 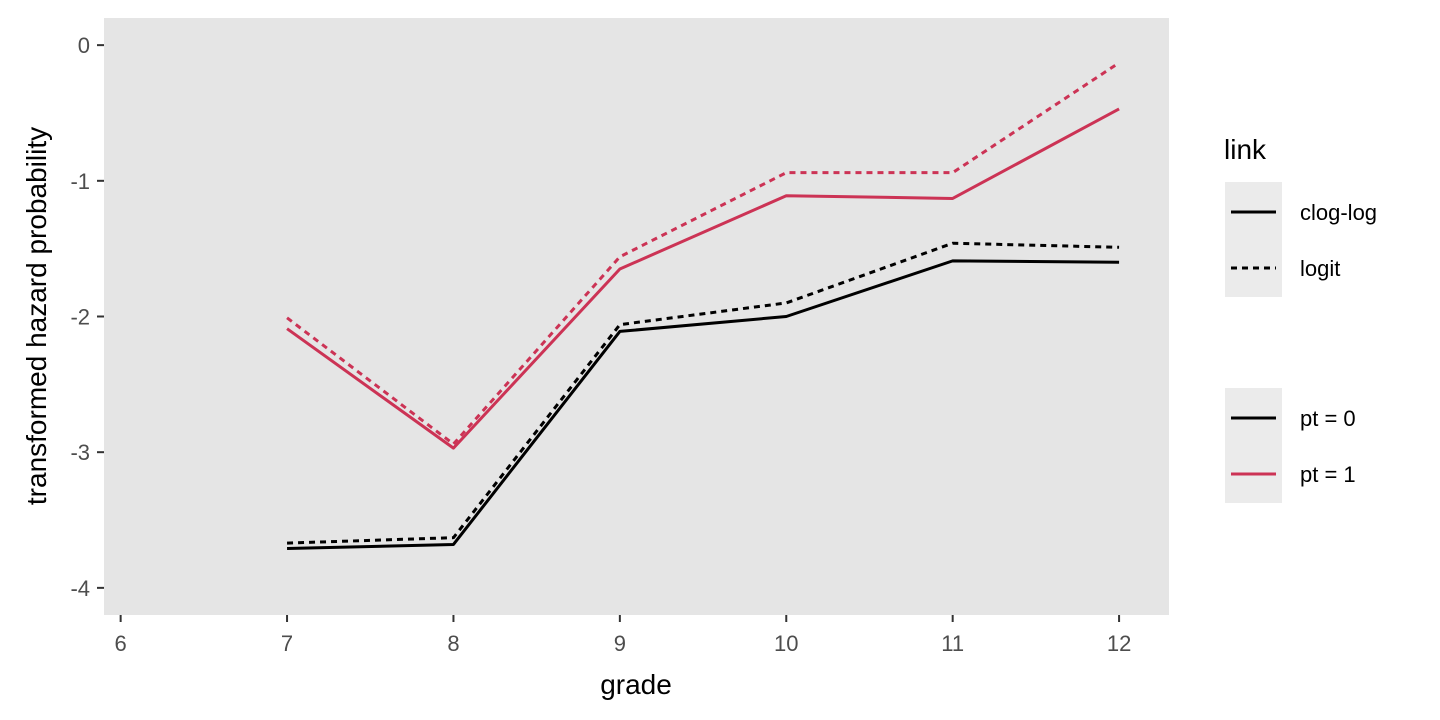 I want to click on legend-label-clog-log: clog-log, so click(x=1338, y=212).